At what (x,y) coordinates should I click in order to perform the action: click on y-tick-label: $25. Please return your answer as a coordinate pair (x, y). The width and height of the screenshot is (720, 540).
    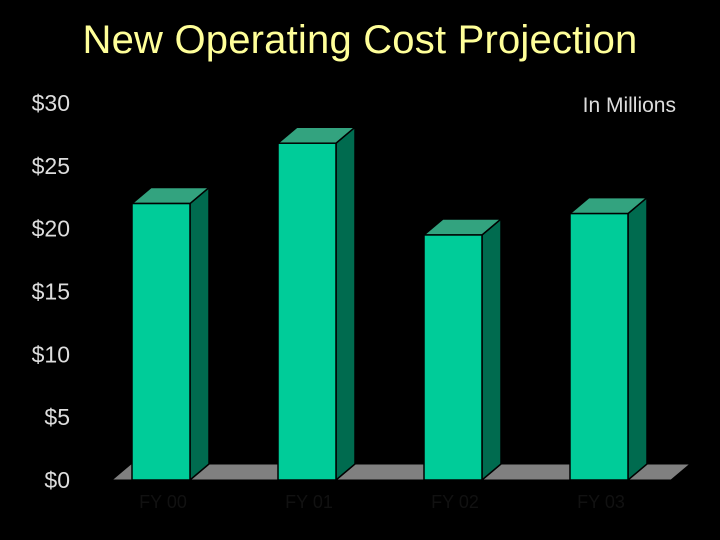
    Looking at the image, I should click on (51, 166).